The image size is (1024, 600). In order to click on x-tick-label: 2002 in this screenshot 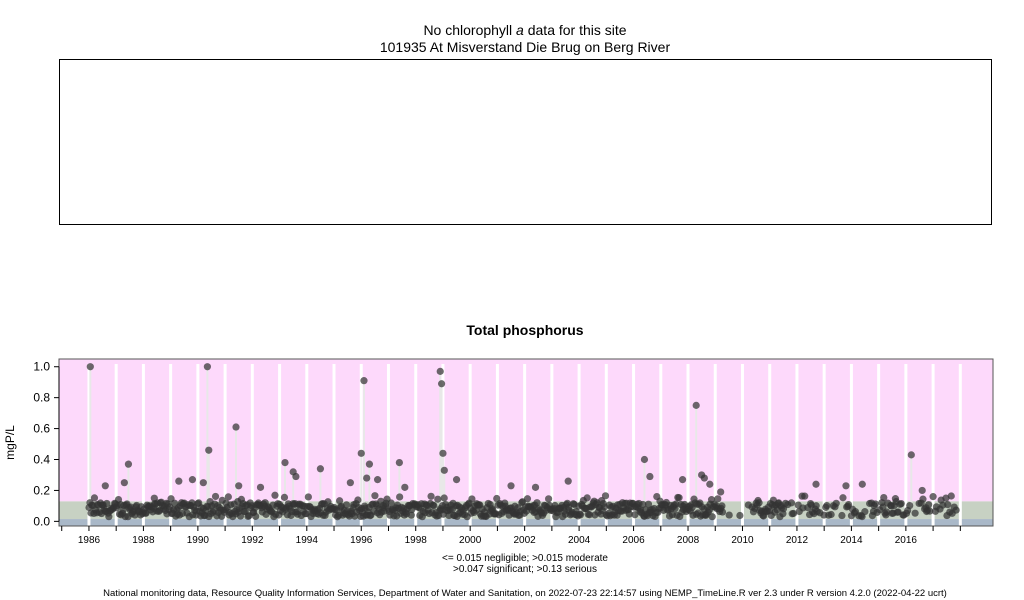, I will do `click(525, 540)`.